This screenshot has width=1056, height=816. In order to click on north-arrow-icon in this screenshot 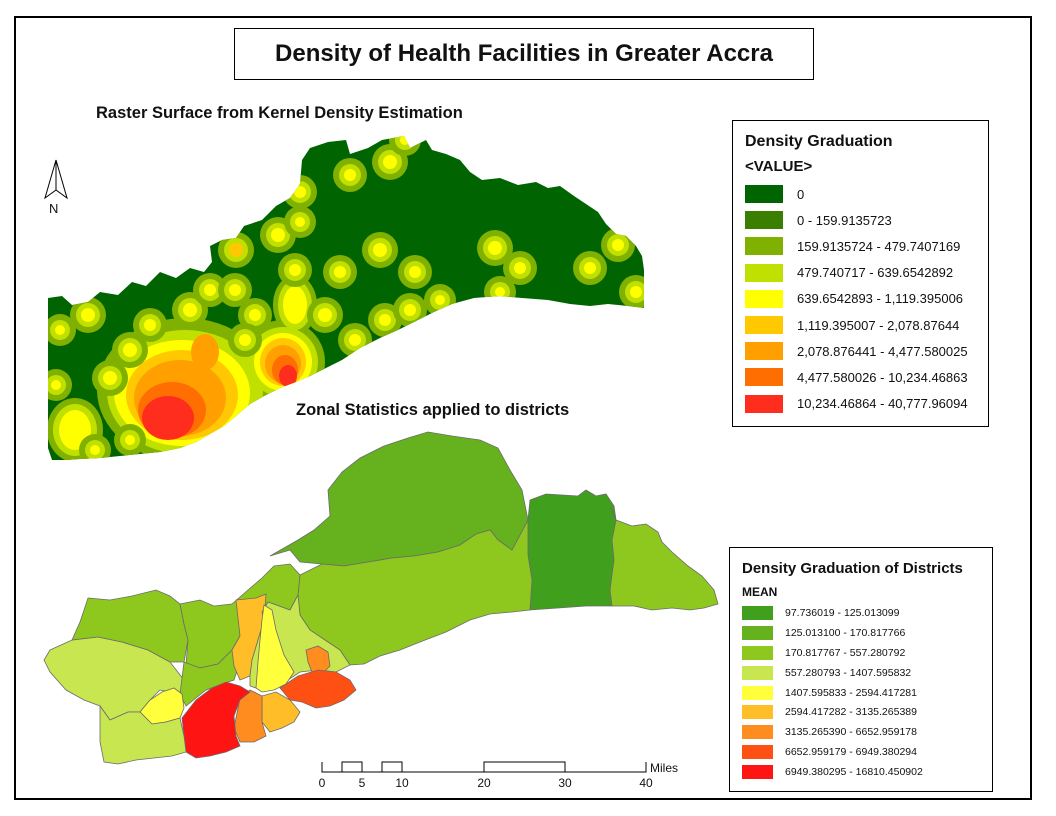, I will do `click(56, 179)`.